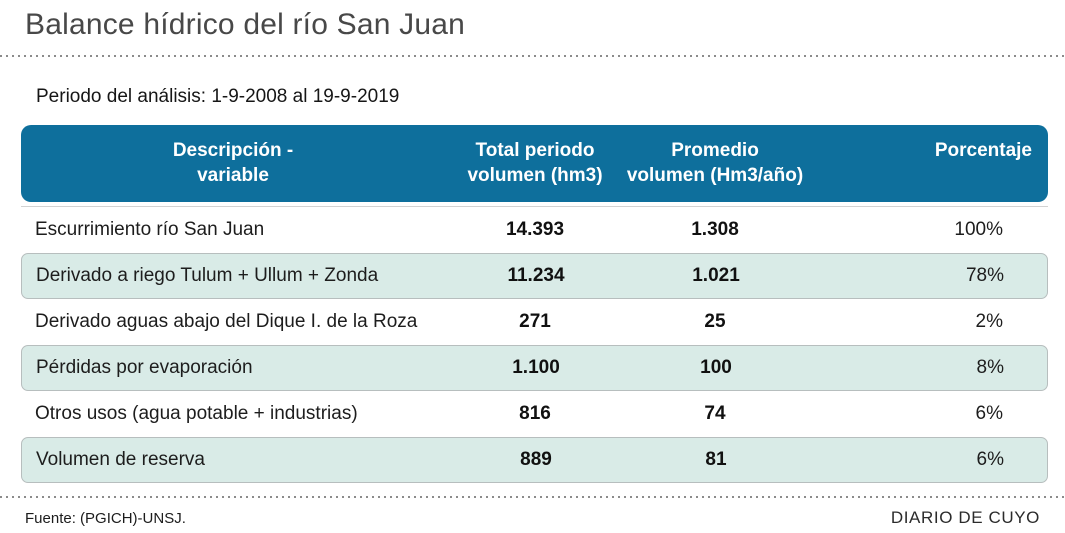  I want to click on row-total-volume: 889, so click(536, 459).